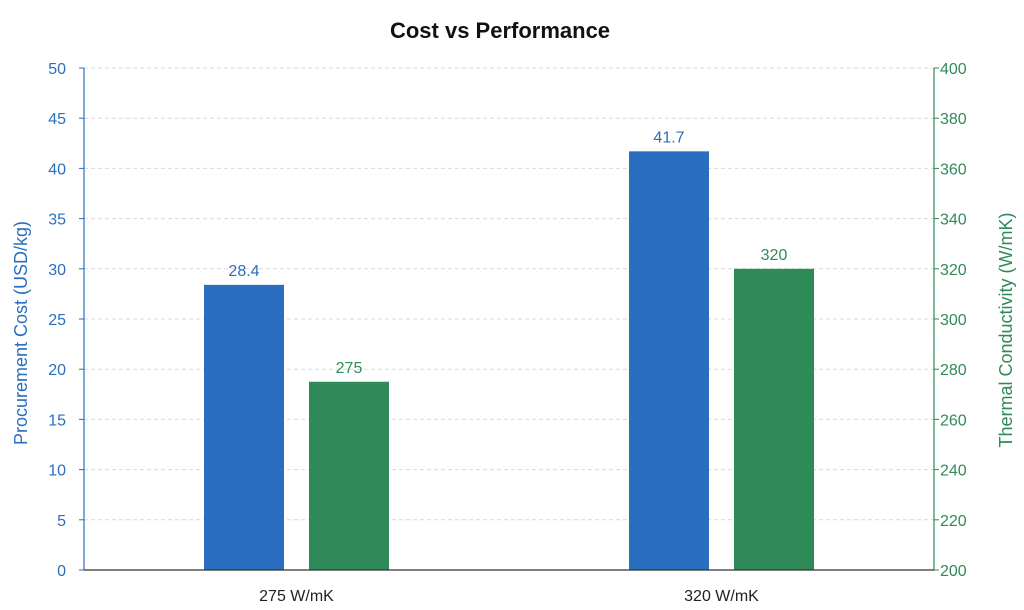  What do you see at coordinates (57, 471) in the screenshot?
I see `y-left-tick-label: 10` at bounding box center [57, 471].